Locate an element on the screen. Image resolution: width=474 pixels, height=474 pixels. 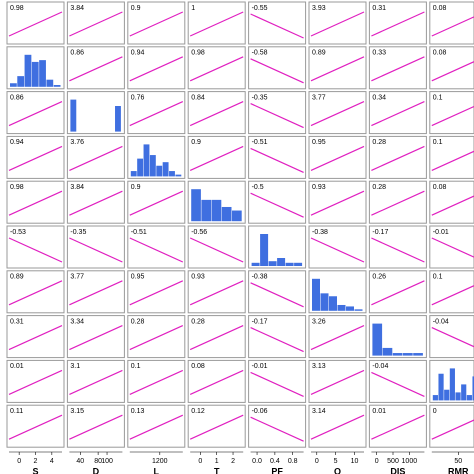
correlation-label: 1 is located at coordinates (193, 8).